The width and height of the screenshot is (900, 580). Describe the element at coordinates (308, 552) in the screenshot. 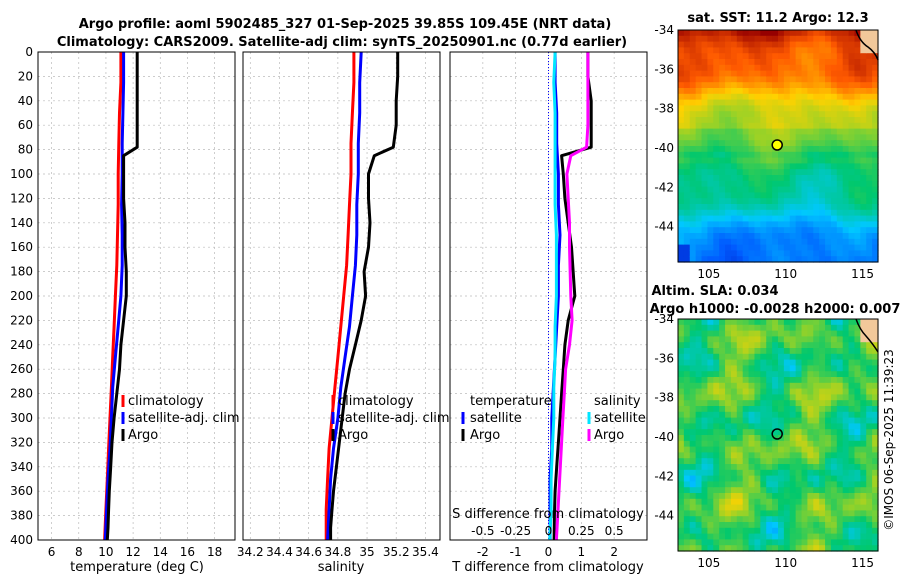

I see `salinity-tick-label: 34.6` at that location.